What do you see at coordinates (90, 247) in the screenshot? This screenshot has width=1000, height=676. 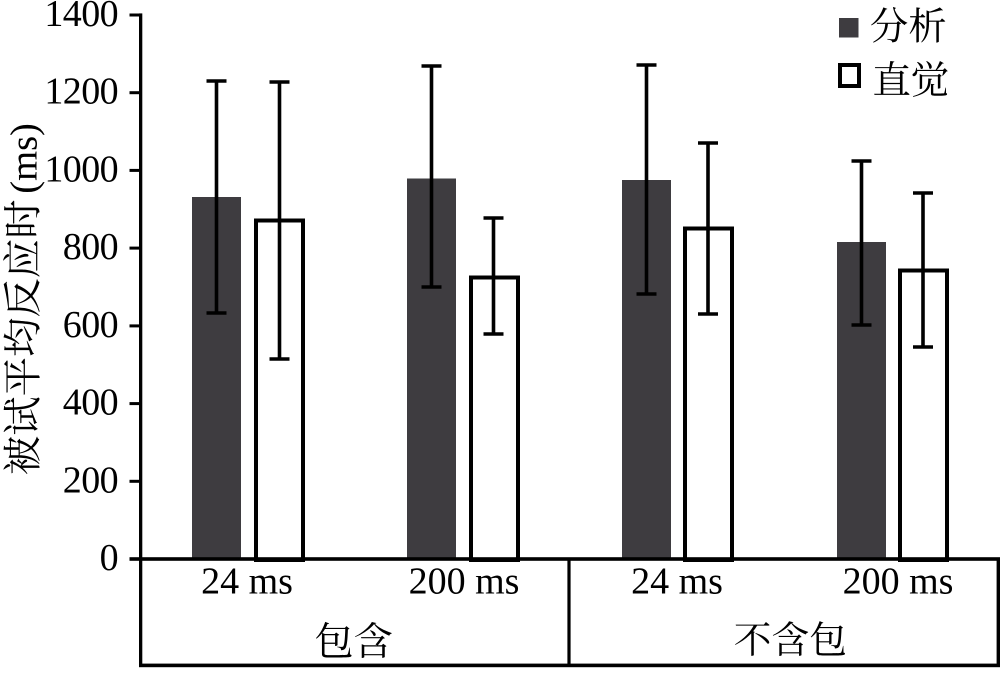 I see `svg-text: 800` at bounding box center [90, 247].